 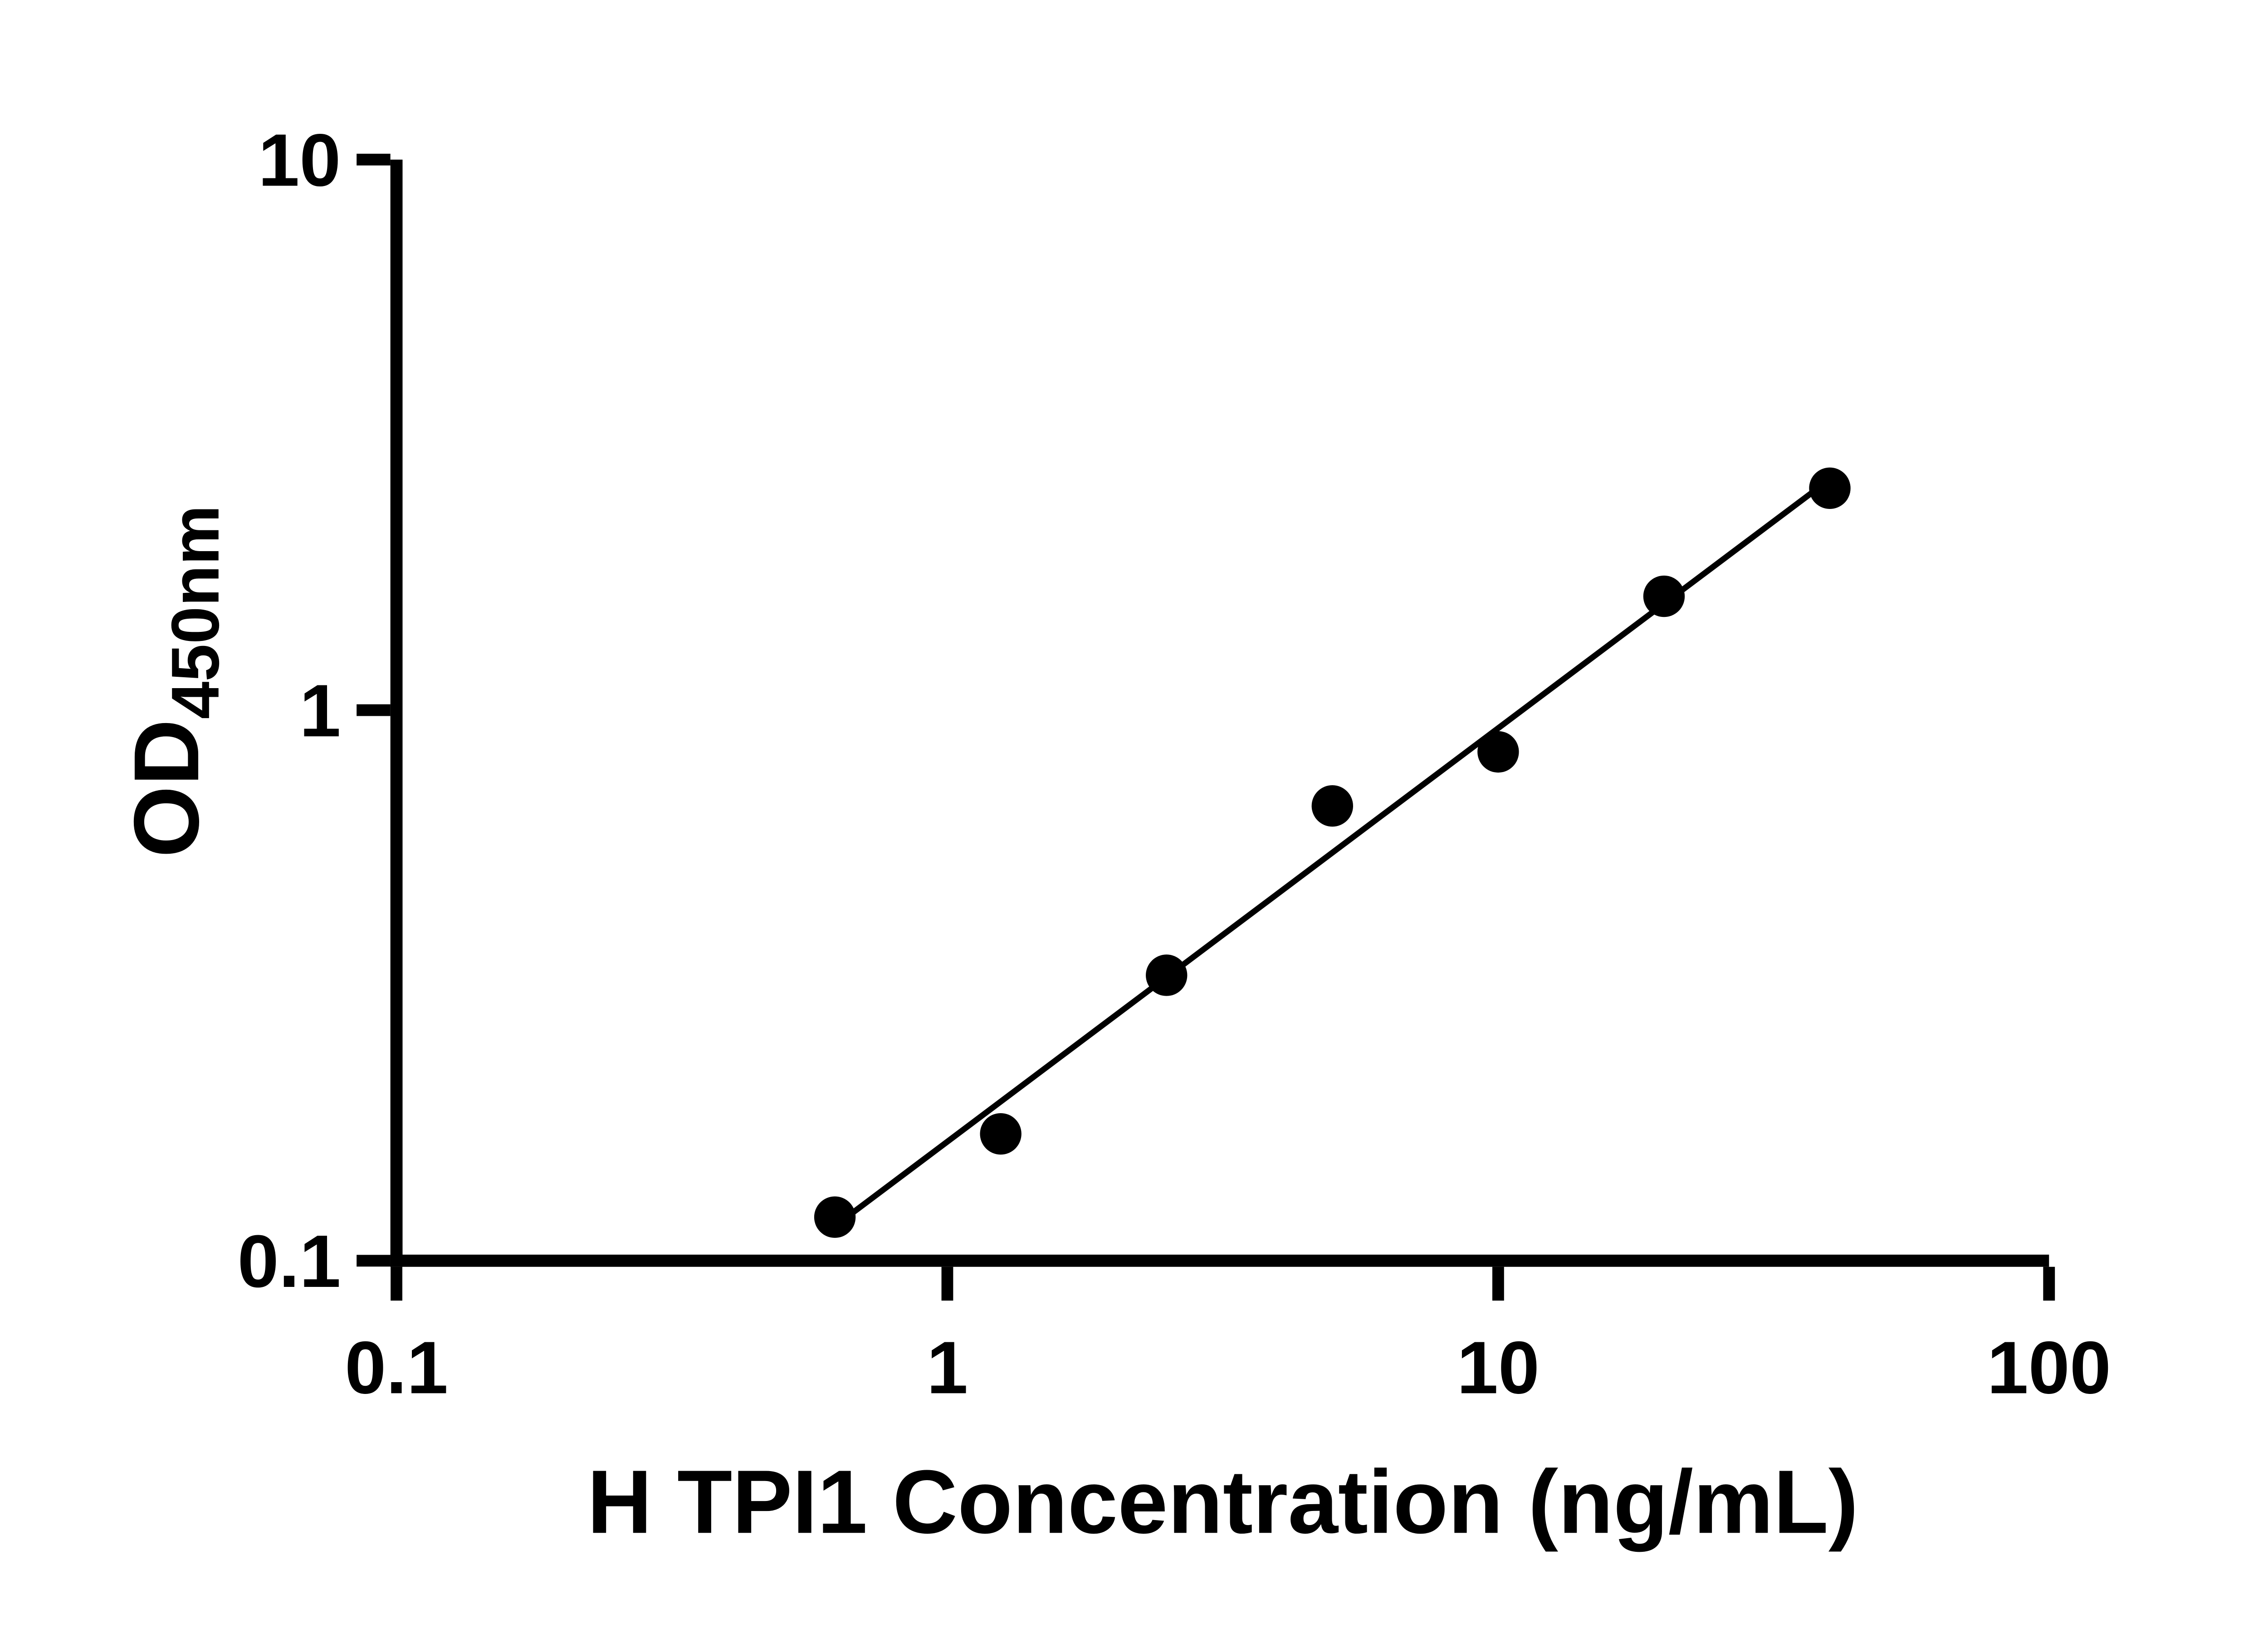 What do you see at coordinates (195, 612) in the screenshot?
I see `y-axis-title-sub: 450nm` at bounding box center [195, 612].